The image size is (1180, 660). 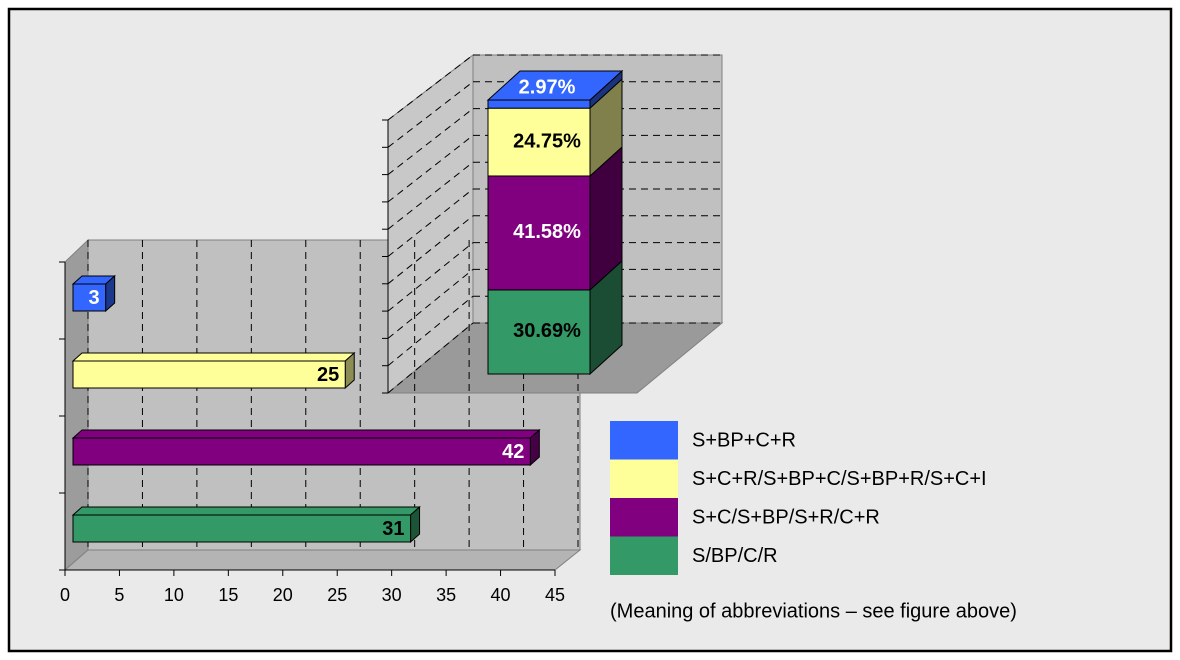 I want to click on value-label: 2.97%, so click(x=547, y=87).